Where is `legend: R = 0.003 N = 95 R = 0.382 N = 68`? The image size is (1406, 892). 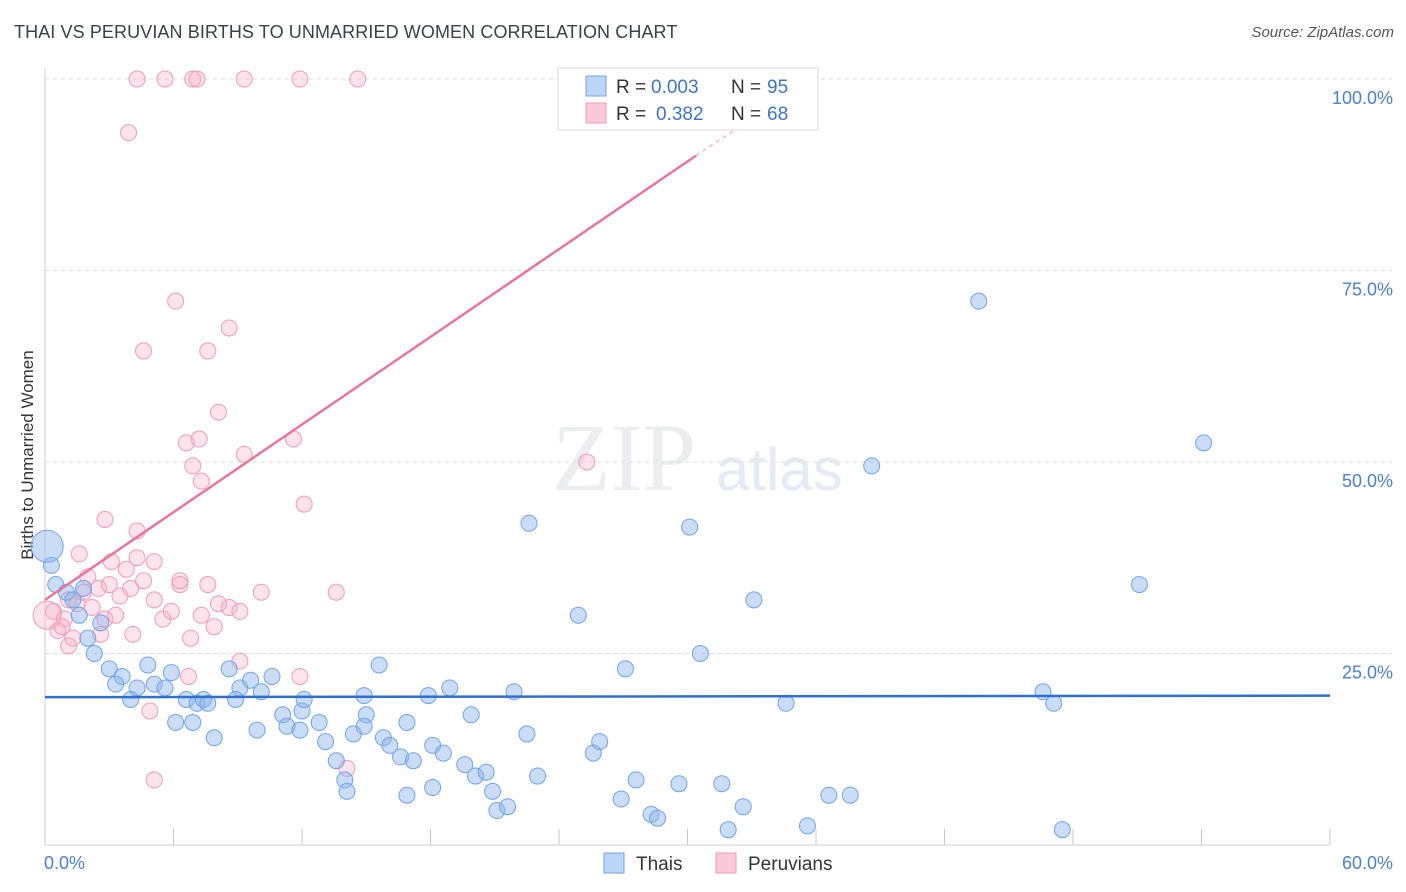 legend: R = 0.003 N = 95 R = 0.382 N = 68 is located at coordinates (688, 99).